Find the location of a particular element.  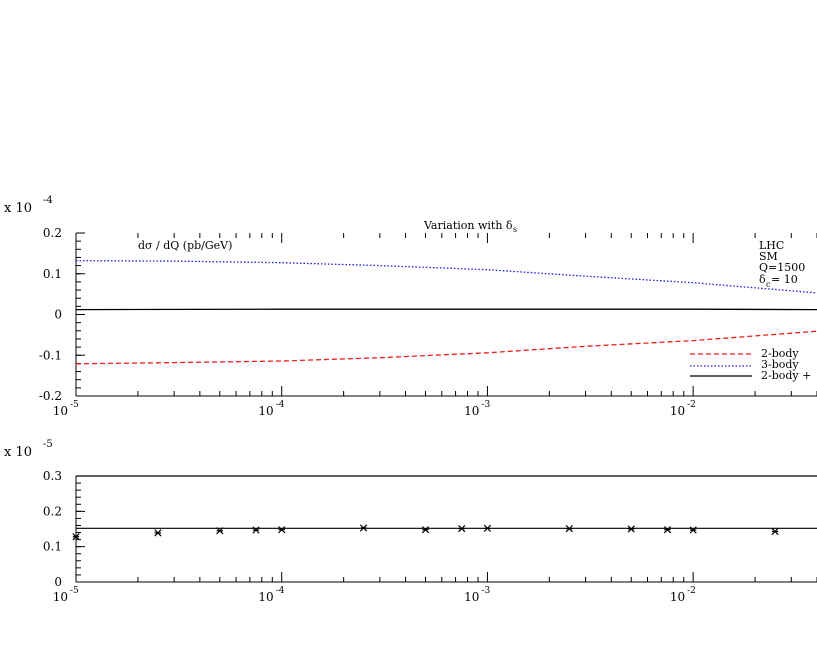

top-x-tick-label-exponent: -2 is located at coordinates (691, 405).